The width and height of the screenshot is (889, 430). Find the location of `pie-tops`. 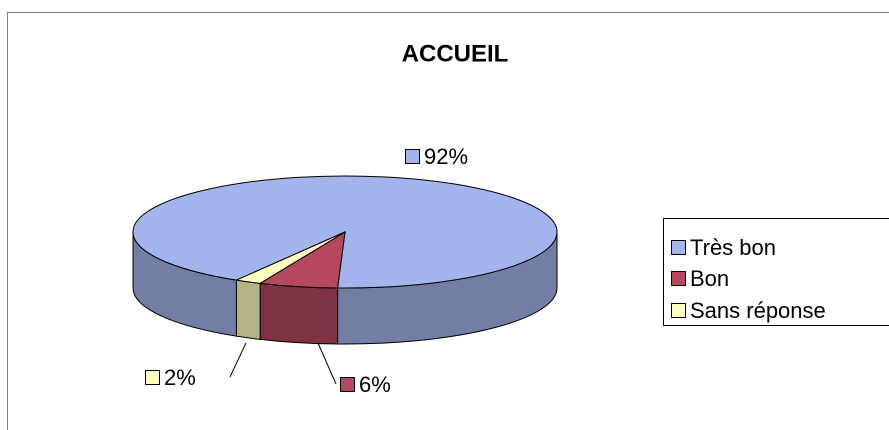

pie-tops is located at coordinates (345, 232).